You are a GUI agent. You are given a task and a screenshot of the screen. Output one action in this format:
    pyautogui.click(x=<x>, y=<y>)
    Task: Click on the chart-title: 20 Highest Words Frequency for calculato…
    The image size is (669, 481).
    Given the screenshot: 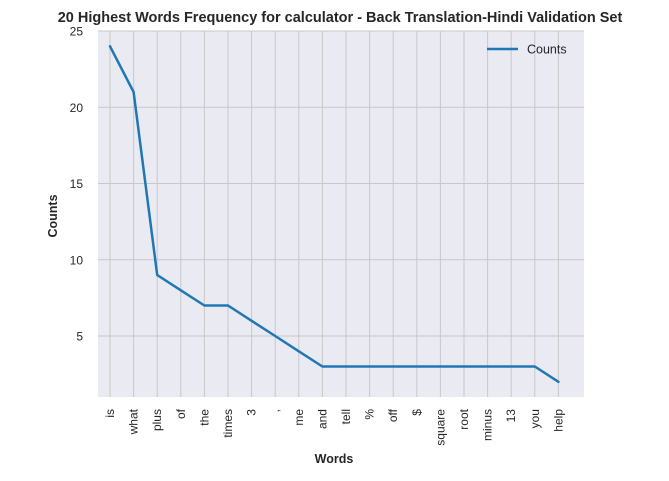 What is the action you would take?
    pyautogui.click(x=340, y=18)
    